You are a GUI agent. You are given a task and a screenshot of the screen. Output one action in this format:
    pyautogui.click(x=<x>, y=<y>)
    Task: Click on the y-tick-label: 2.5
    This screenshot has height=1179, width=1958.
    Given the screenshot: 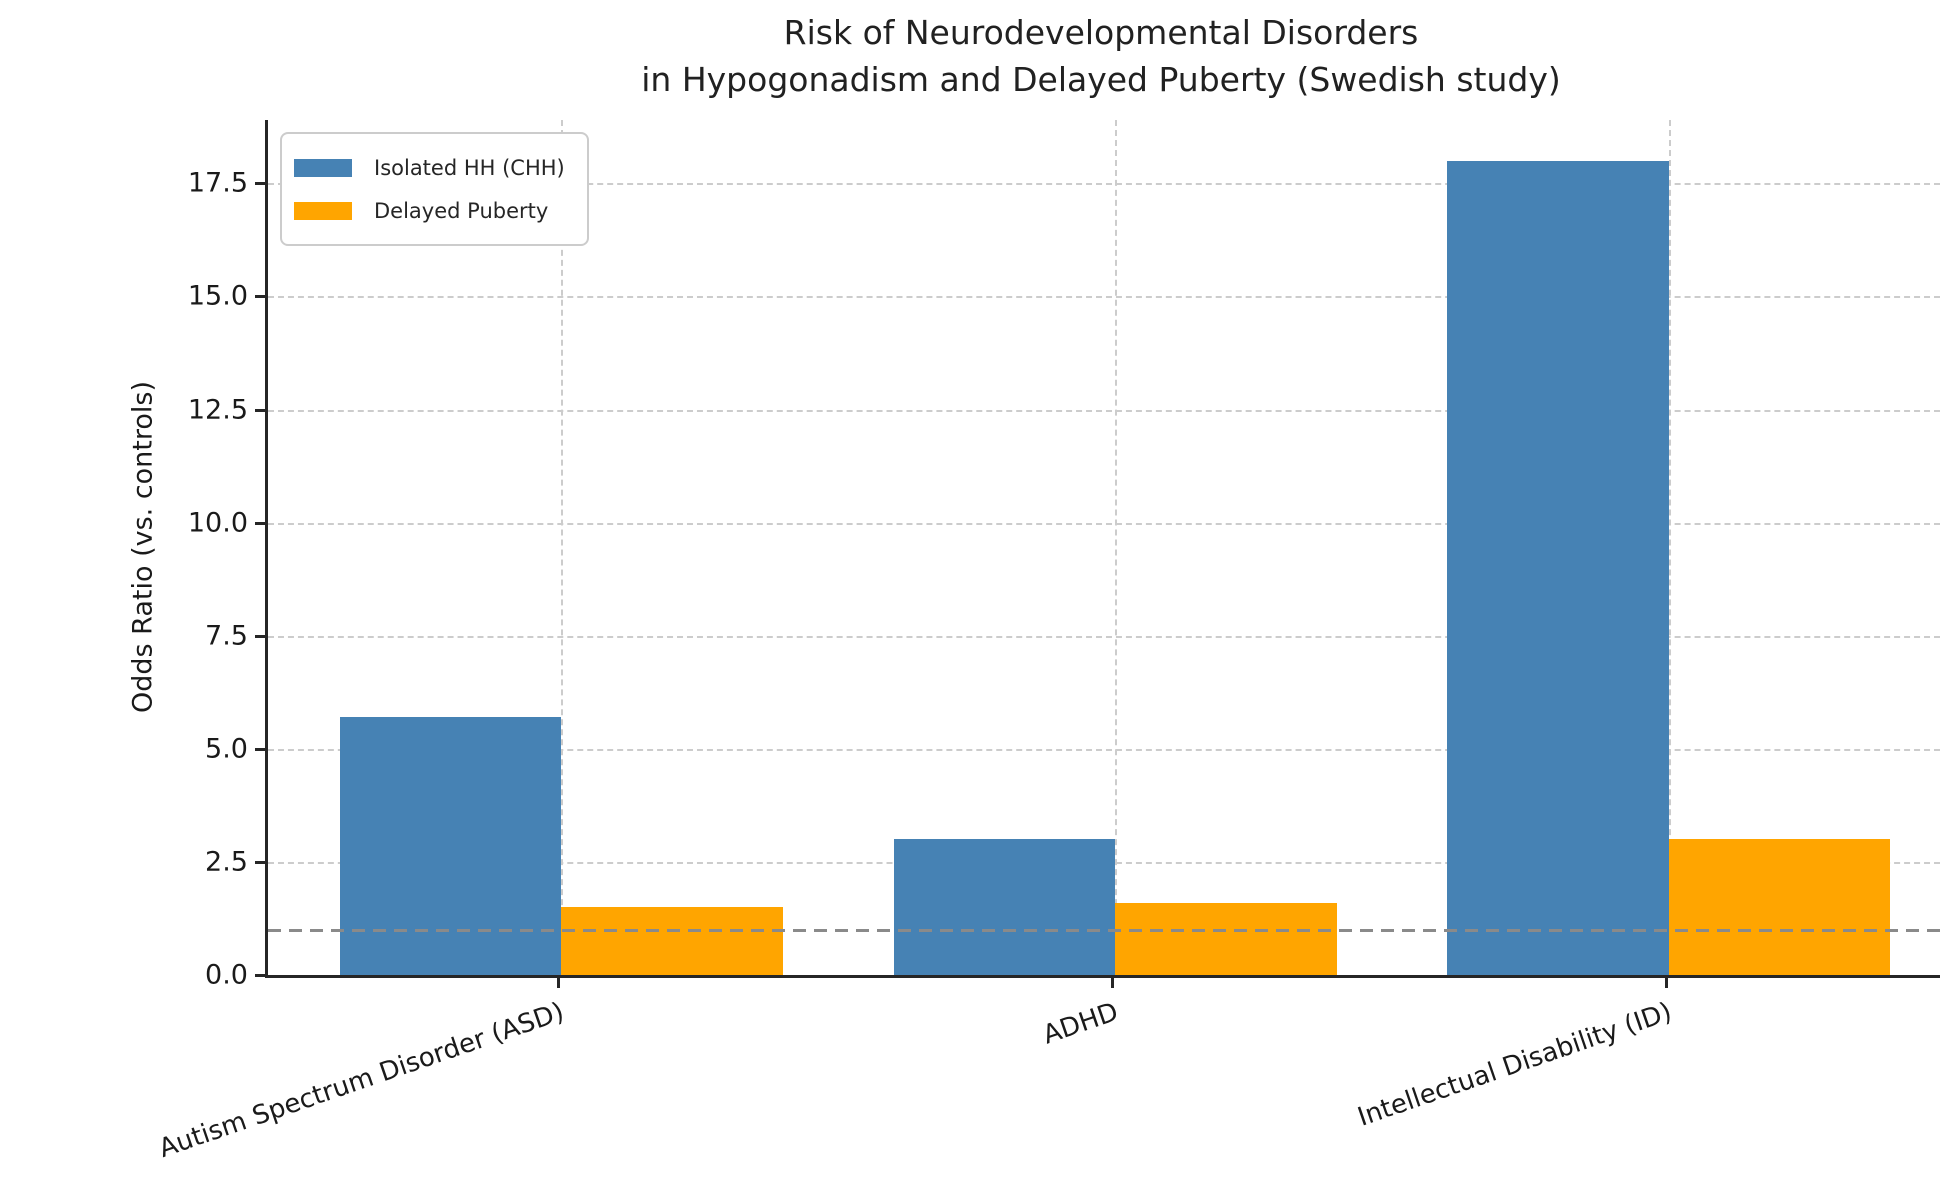 What is the action you would take?
    pyautogui.click(x=226, y=862)
    